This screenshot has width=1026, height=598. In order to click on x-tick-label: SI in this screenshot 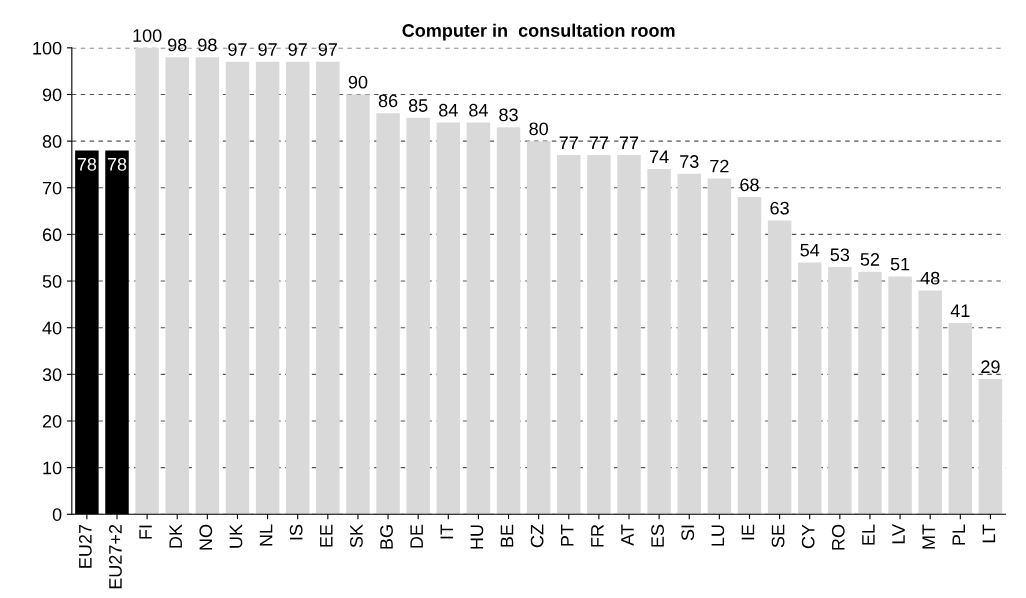, I will do `click(688, 533)`.